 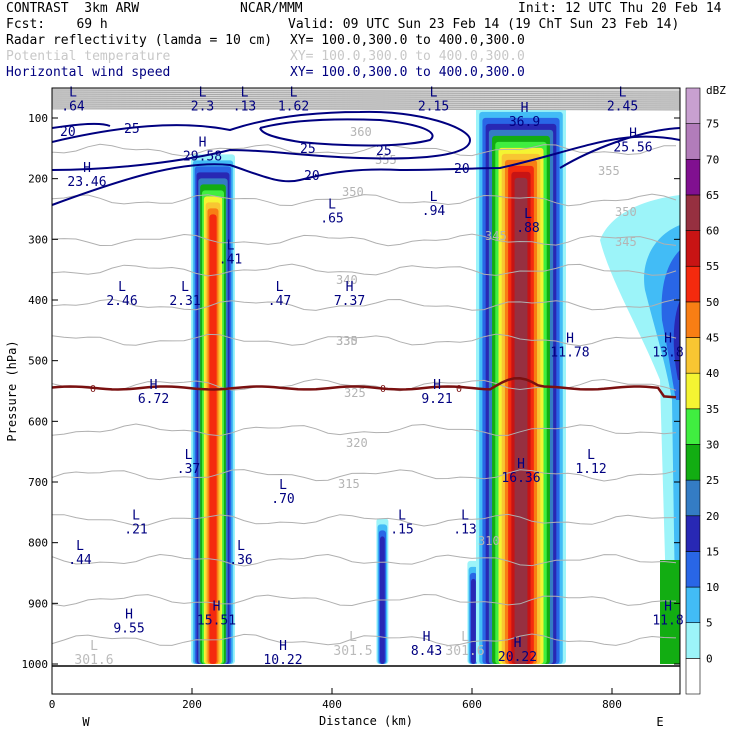 I want to click on extremum-letter-19: H, so click(x=668, y=338).